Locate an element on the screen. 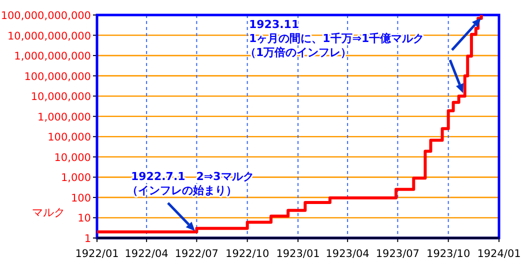  y-tick-label: 10 is located at coordinates (84, 218).